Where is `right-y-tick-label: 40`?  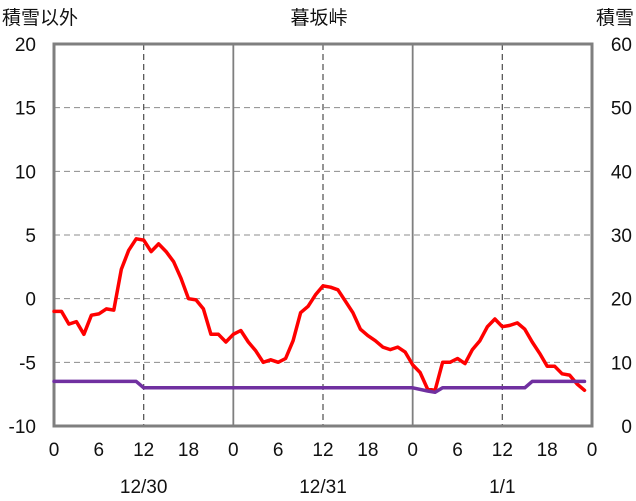 right-y-tick-label: 40 is located at coordinates (621, 172).